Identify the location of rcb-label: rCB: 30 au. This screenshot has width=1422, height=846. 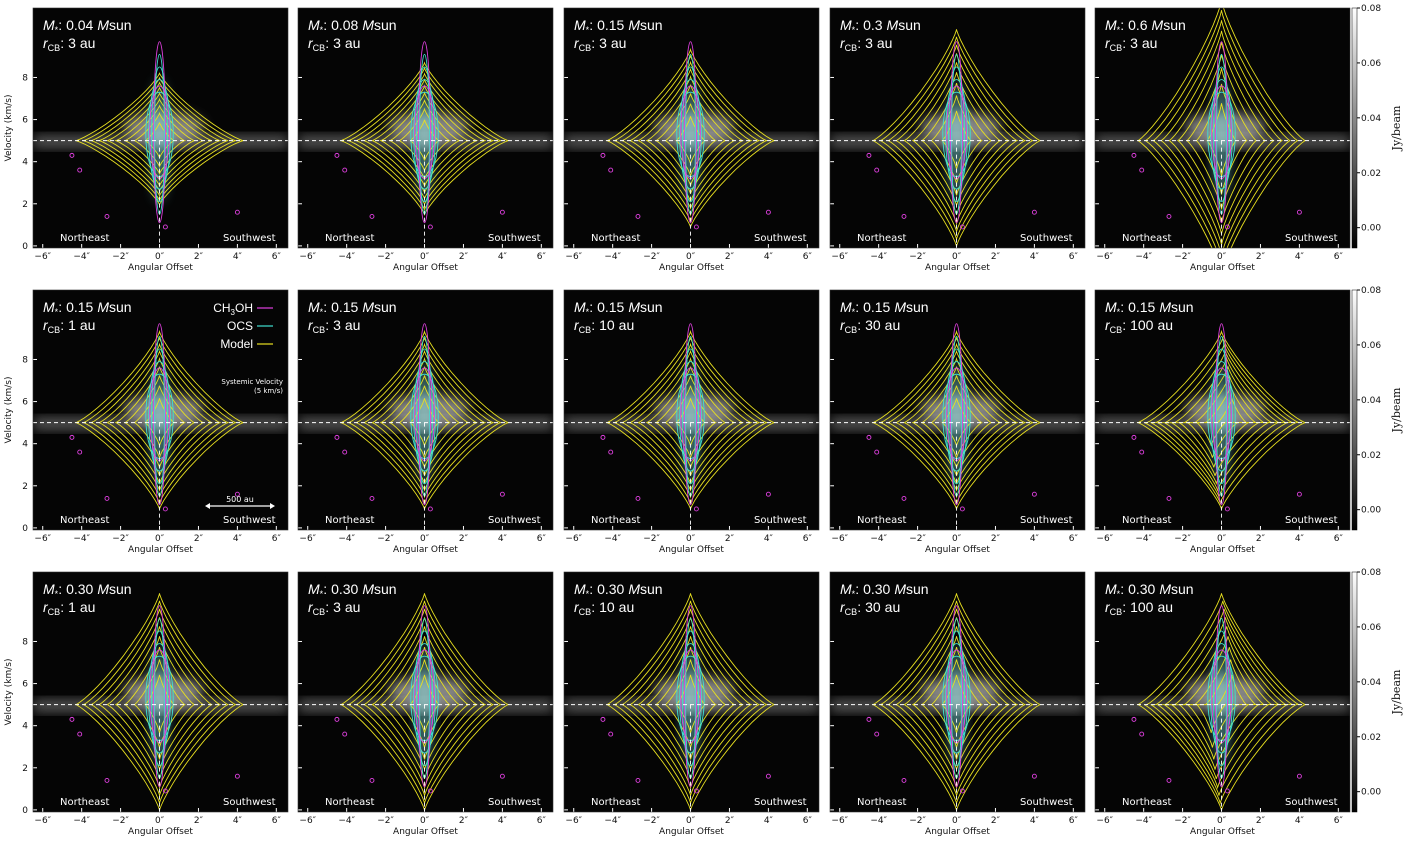
(870, 608).